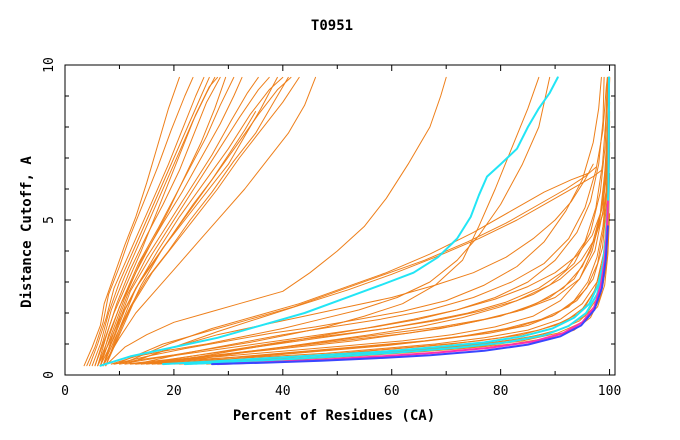 Image resolution: width=680 pixels, height=440 pixels. What do you see at coordinates (392, 391) in the screenshot?
I see `x-tick-label: 60` at bounding box center [392, 391].